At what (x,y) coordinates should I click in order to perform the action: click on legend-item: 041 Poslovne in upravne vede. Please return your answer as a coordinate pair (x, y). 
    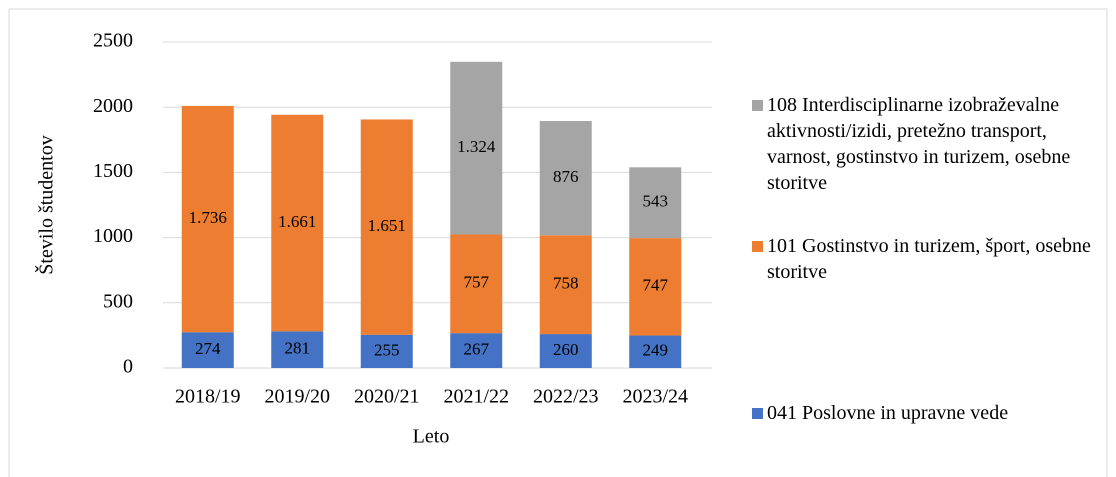
    Looking at the image, I should click on (927, 413).